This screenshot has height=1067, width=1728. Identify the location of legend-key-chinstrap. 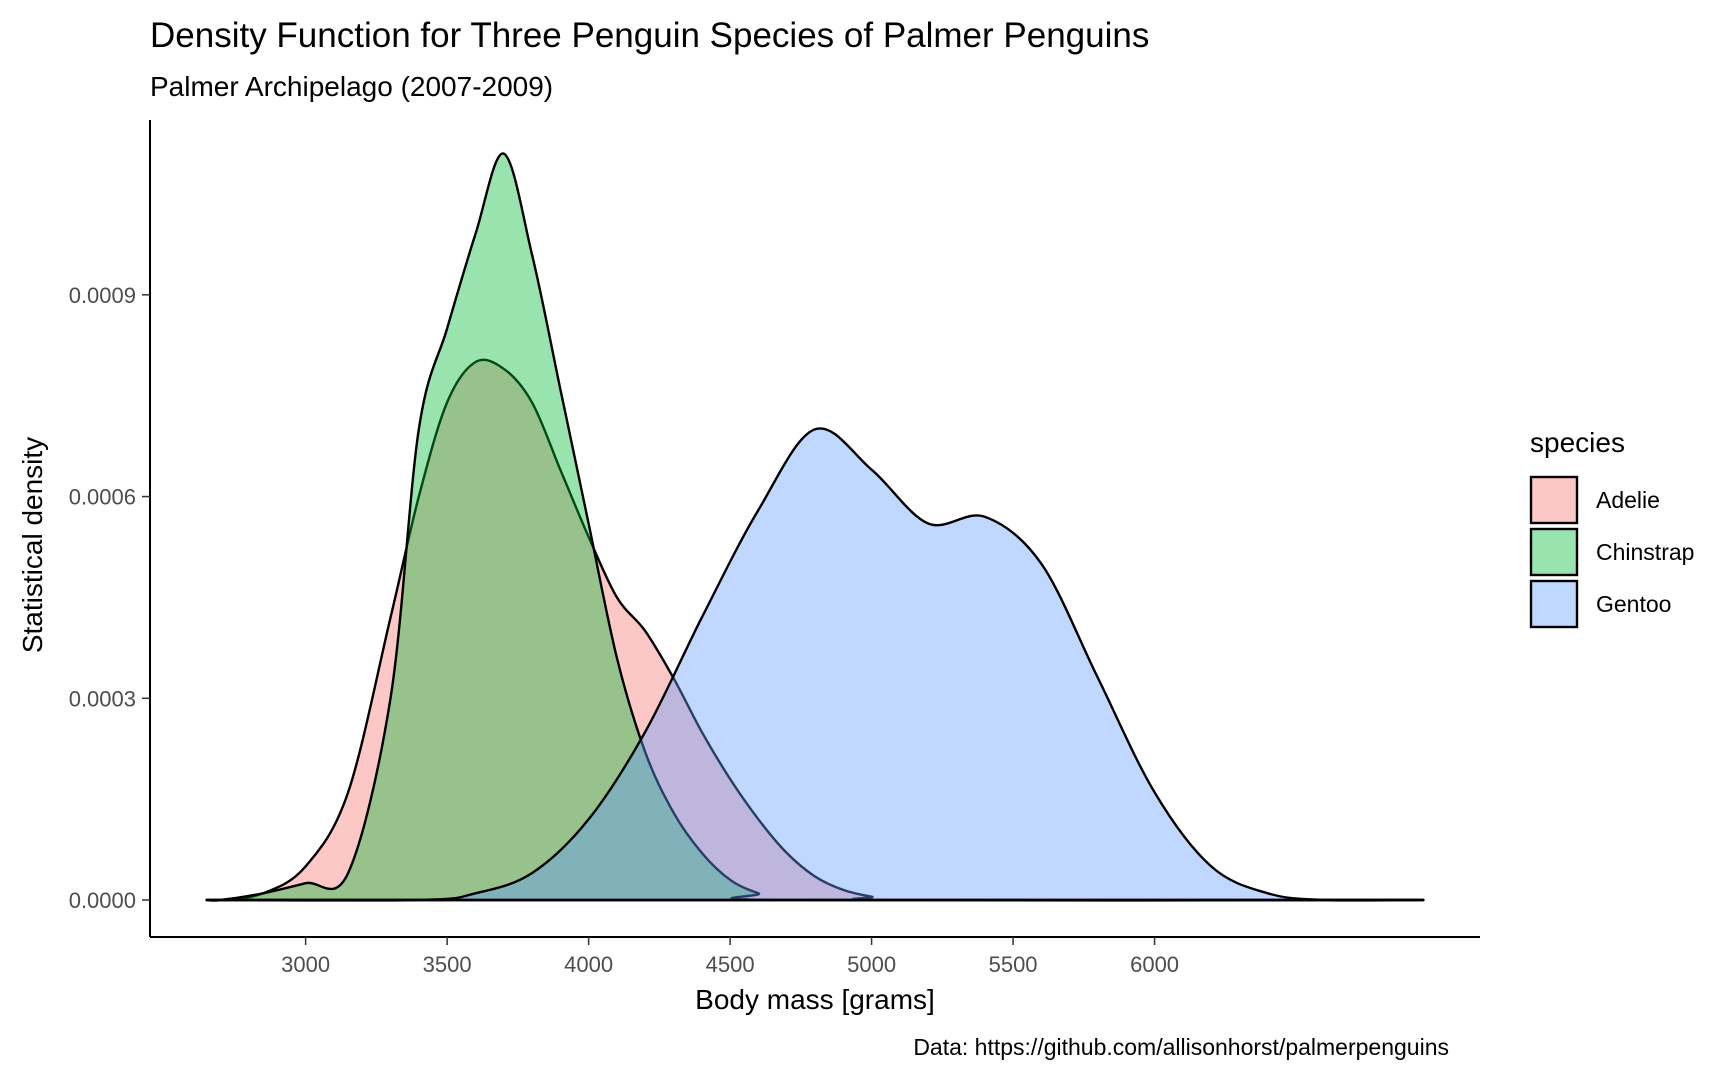
(1554, 552).